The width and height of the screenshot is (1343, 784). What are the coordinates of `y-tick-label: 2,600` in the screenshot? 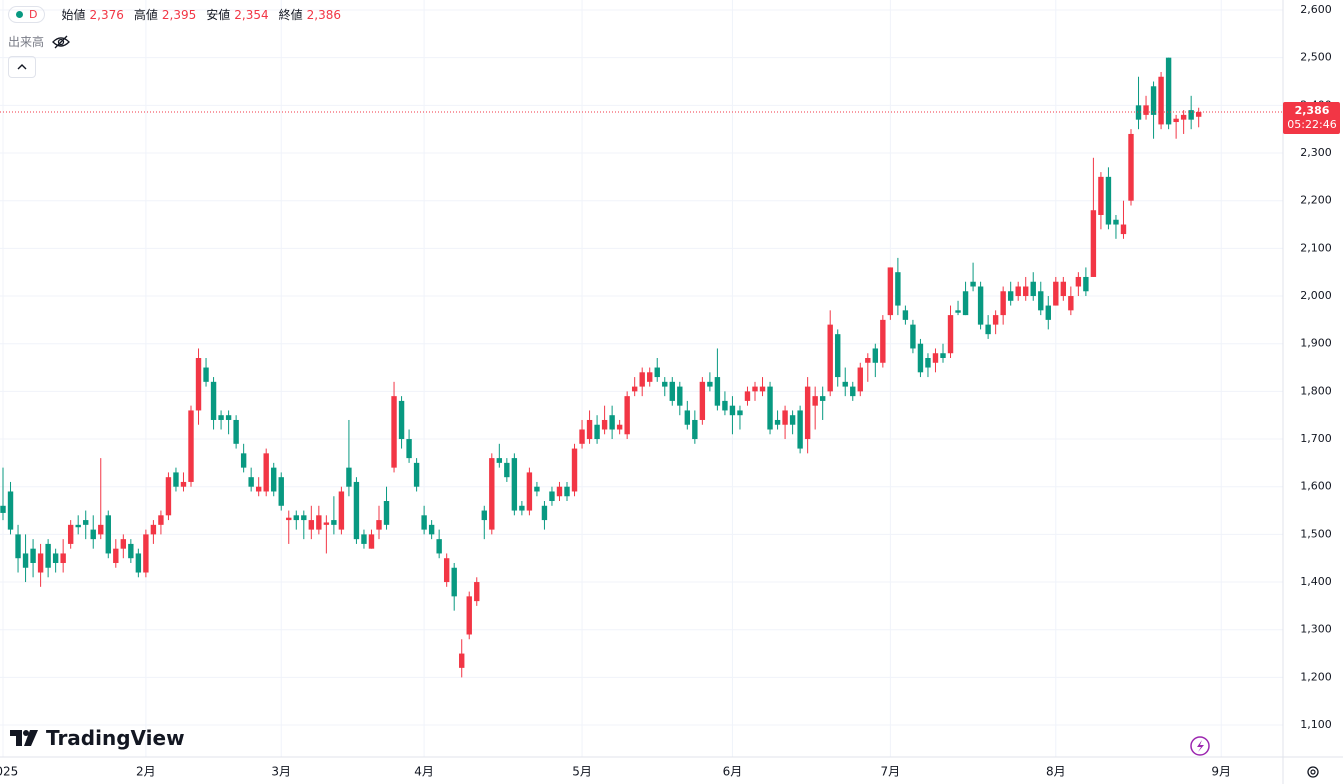 It's located at (1316, 9).